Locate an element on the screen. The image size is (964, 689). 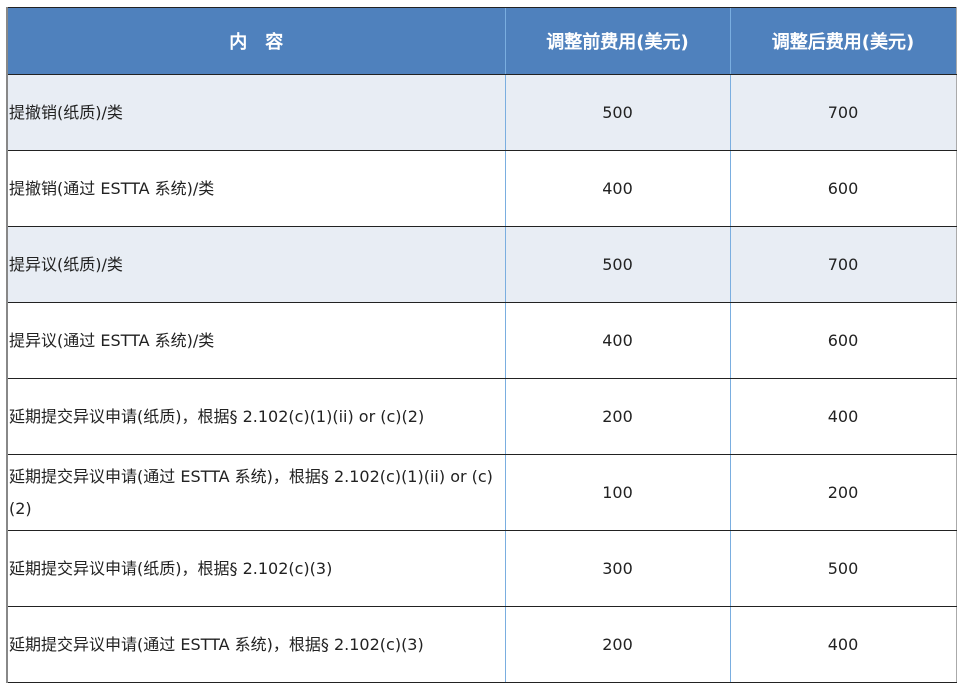
table-row: 延期提交异议申请(纸质)，根据§ 2.102(c)(3) 300 500 is located at coordinates (481, 568).